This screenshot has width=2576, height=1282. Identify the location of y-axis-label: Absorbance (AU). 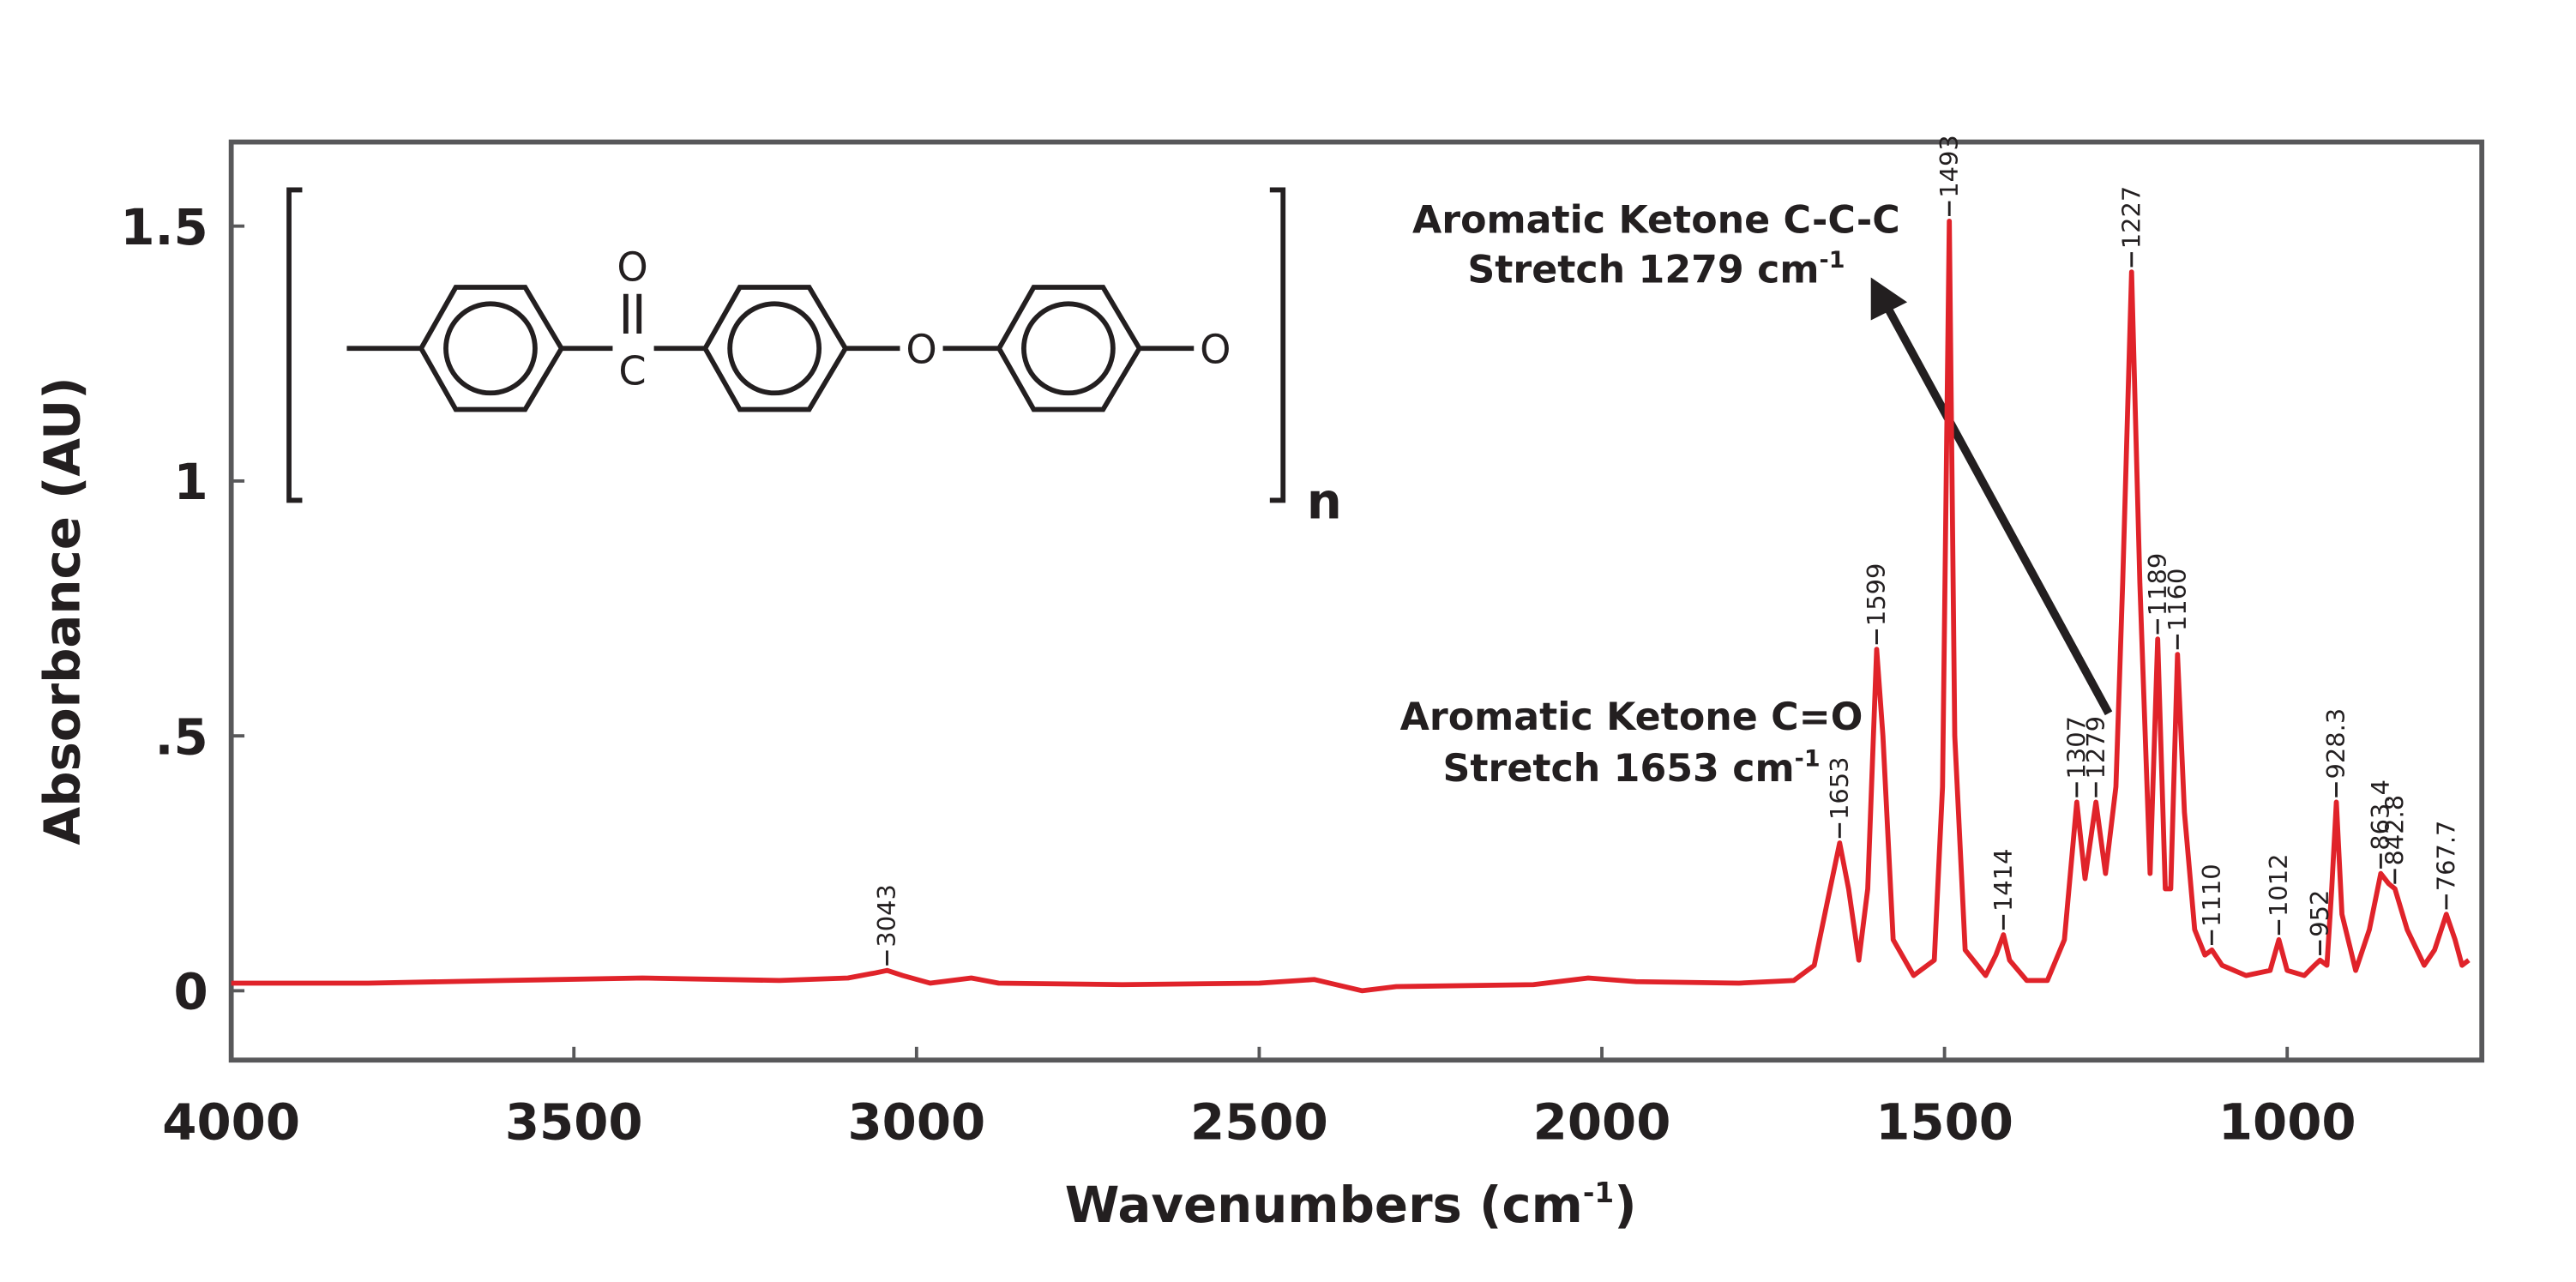
(62, 611).